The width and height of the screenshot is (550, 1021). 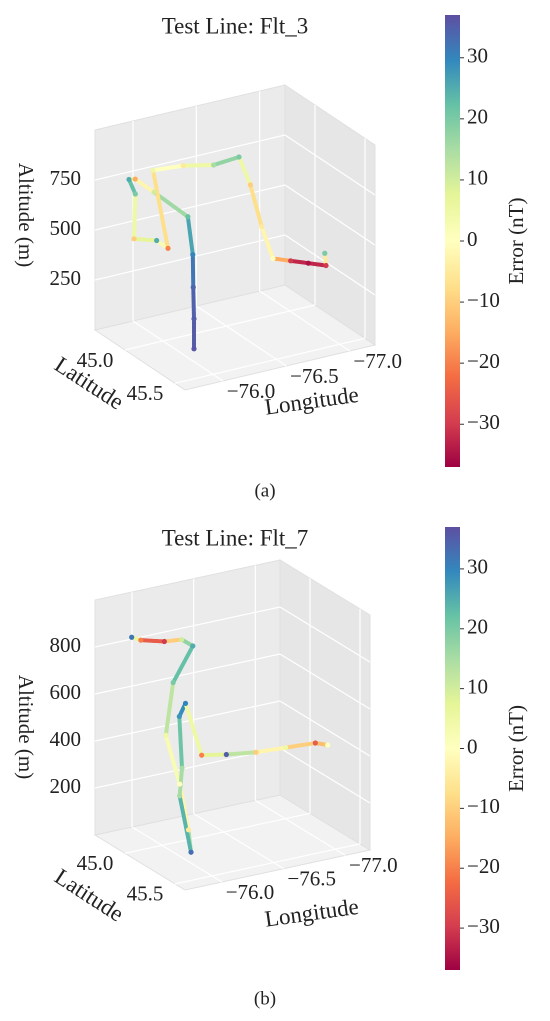 What do you see at coordinates (26, 727) in the screenshot?
I see `z-axis-label: Altitude (m)` at bounding box center [26, 727].